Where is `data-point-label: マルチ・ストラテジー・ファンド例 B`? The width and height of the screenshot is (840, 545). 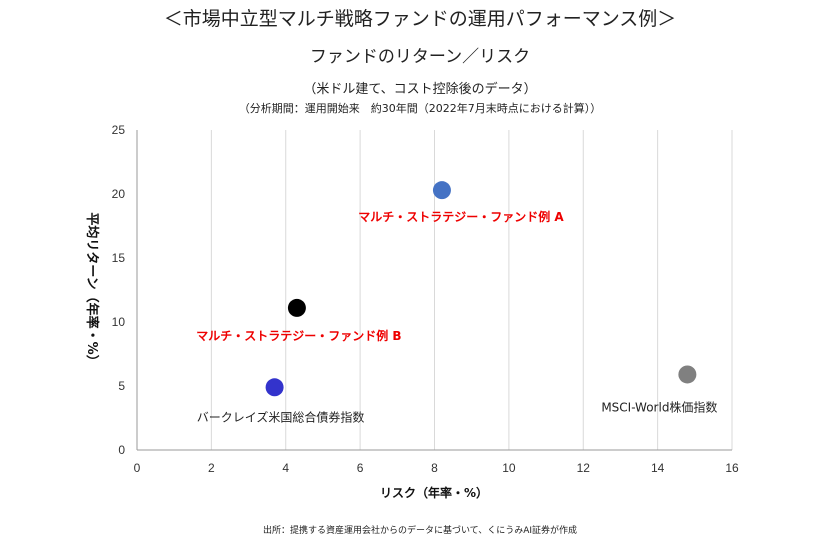
data-point-label: マルチ・ストラテジー・ファンド例 B is located at coordinates (298, 335).